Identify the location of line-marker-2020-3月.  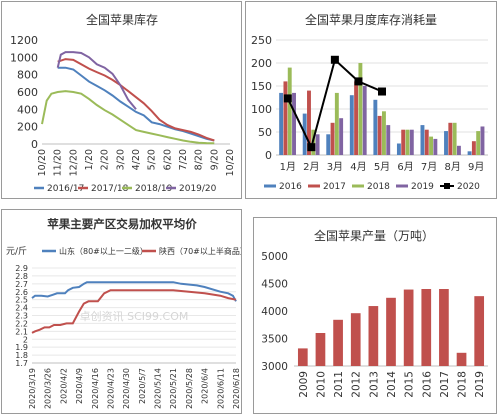
(334, 59).